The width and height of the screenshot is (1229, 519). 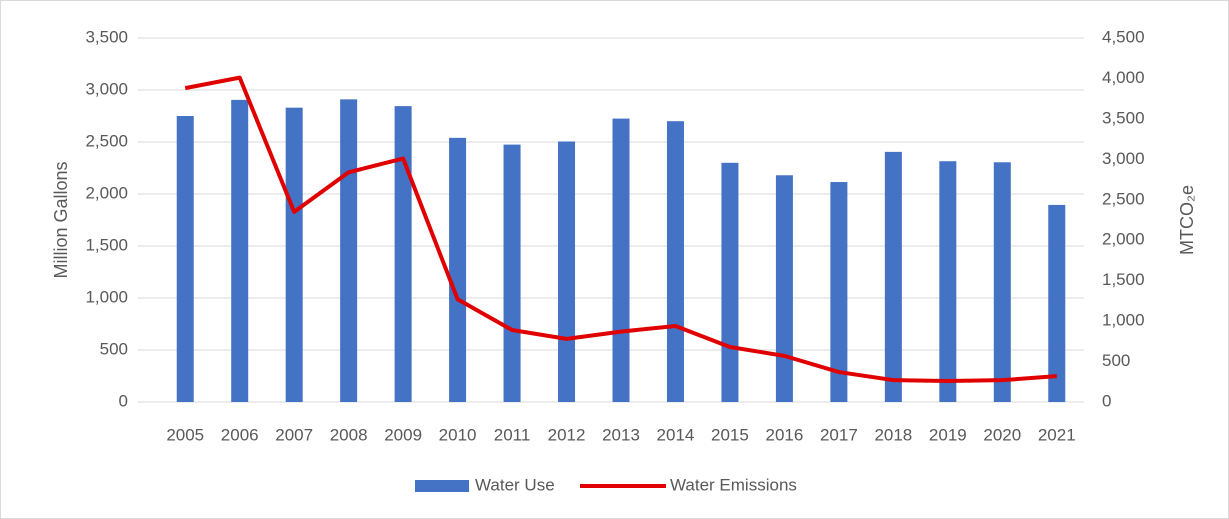 I want to click on y2-tick-label: 4,500, so click(x=1123, y=36).